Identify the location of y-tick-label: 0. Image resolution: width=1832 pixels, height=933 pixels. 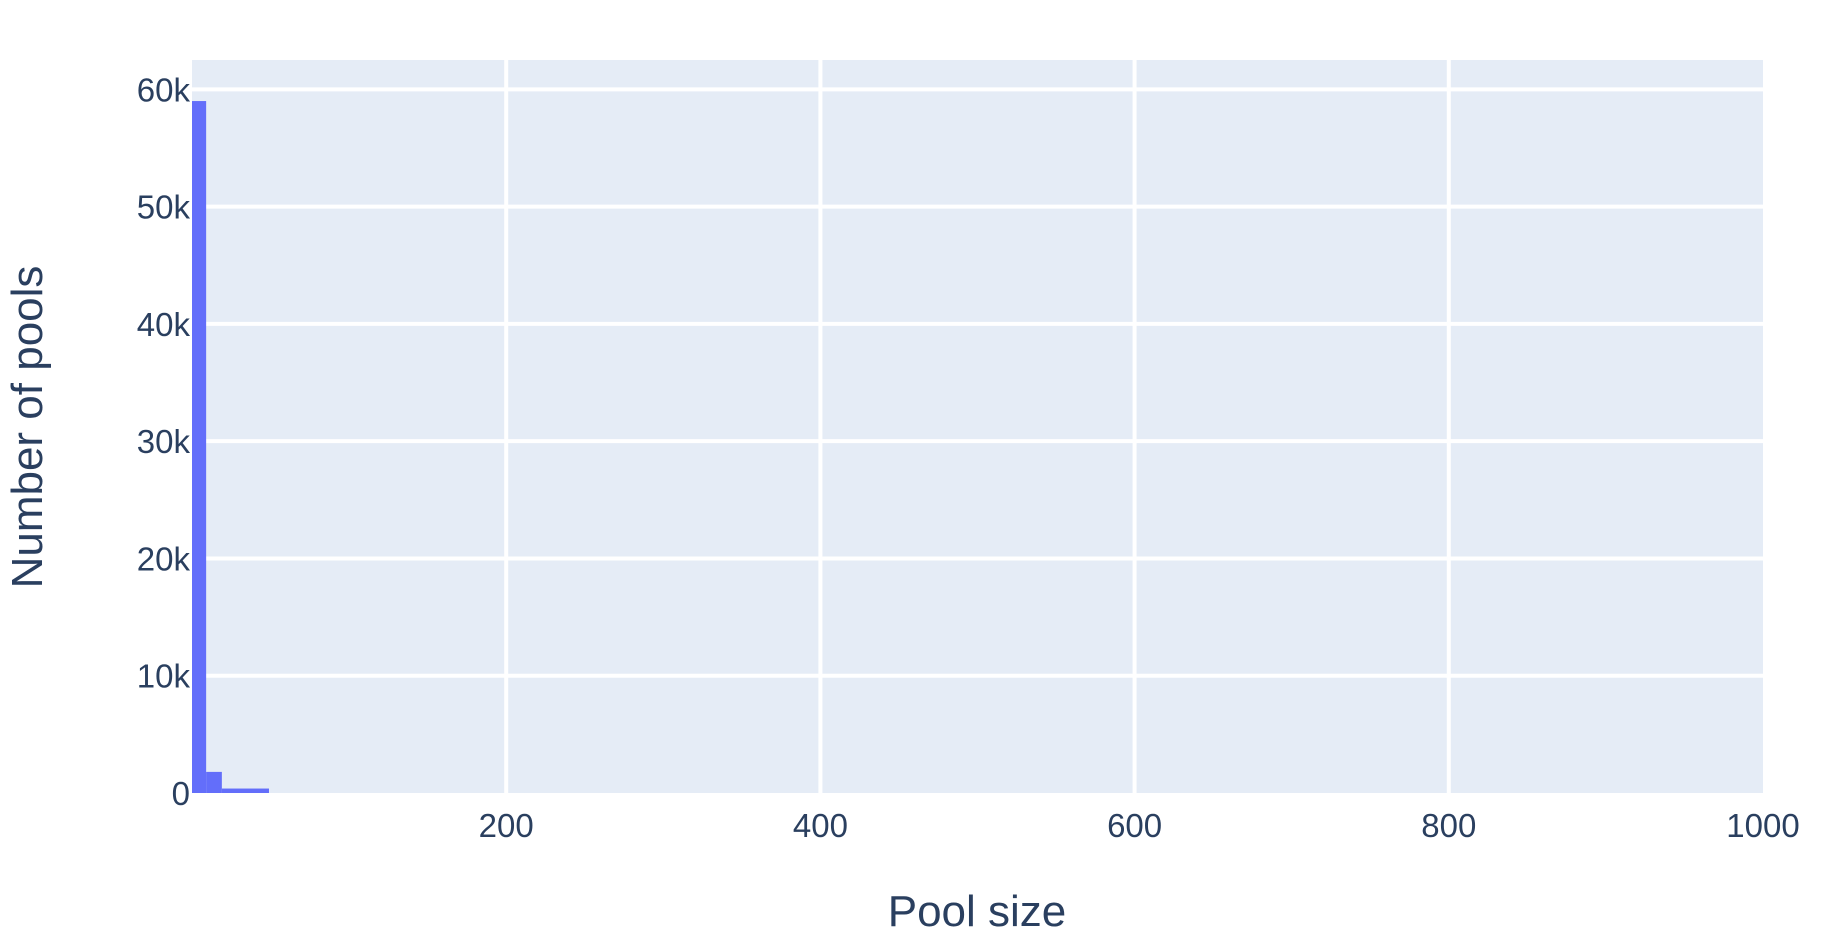
(181, 793).